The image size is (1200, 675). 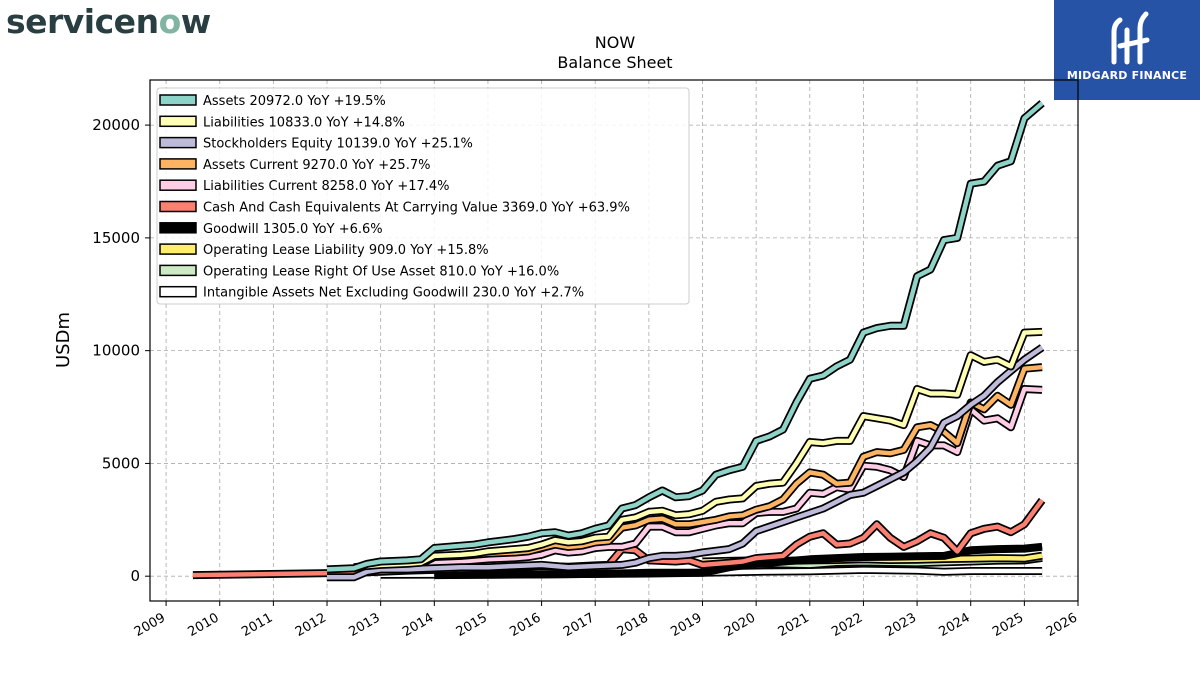 I want to click on partner-name: MIDGARD FINANCE, so click(x=1127, y=75).